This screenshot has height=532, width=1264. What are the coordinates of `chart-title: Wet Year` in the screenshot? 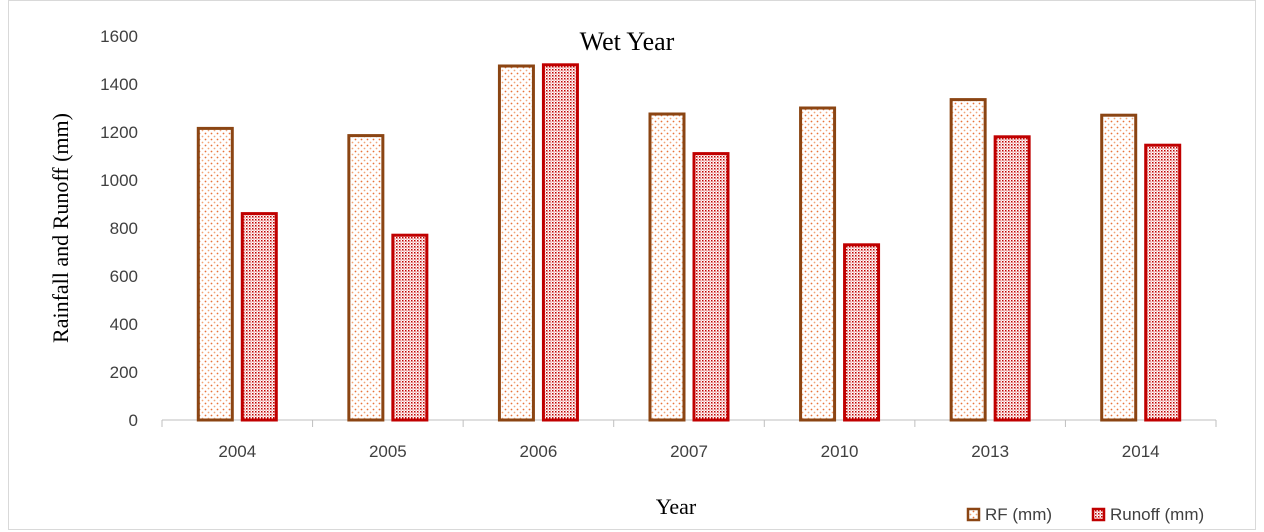 It's located at (627, 41).